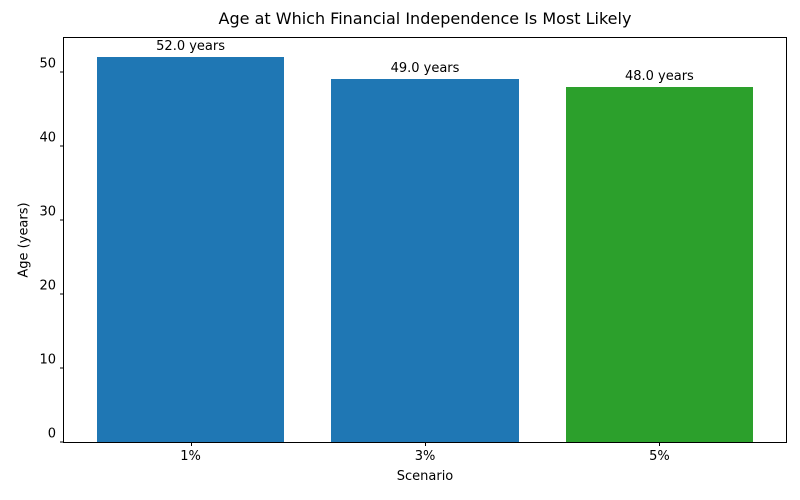  What do you see at coordinates (659, 456) in the screenshot?
I see `x-tick-label: 5%` at bounding box center [659, 456].